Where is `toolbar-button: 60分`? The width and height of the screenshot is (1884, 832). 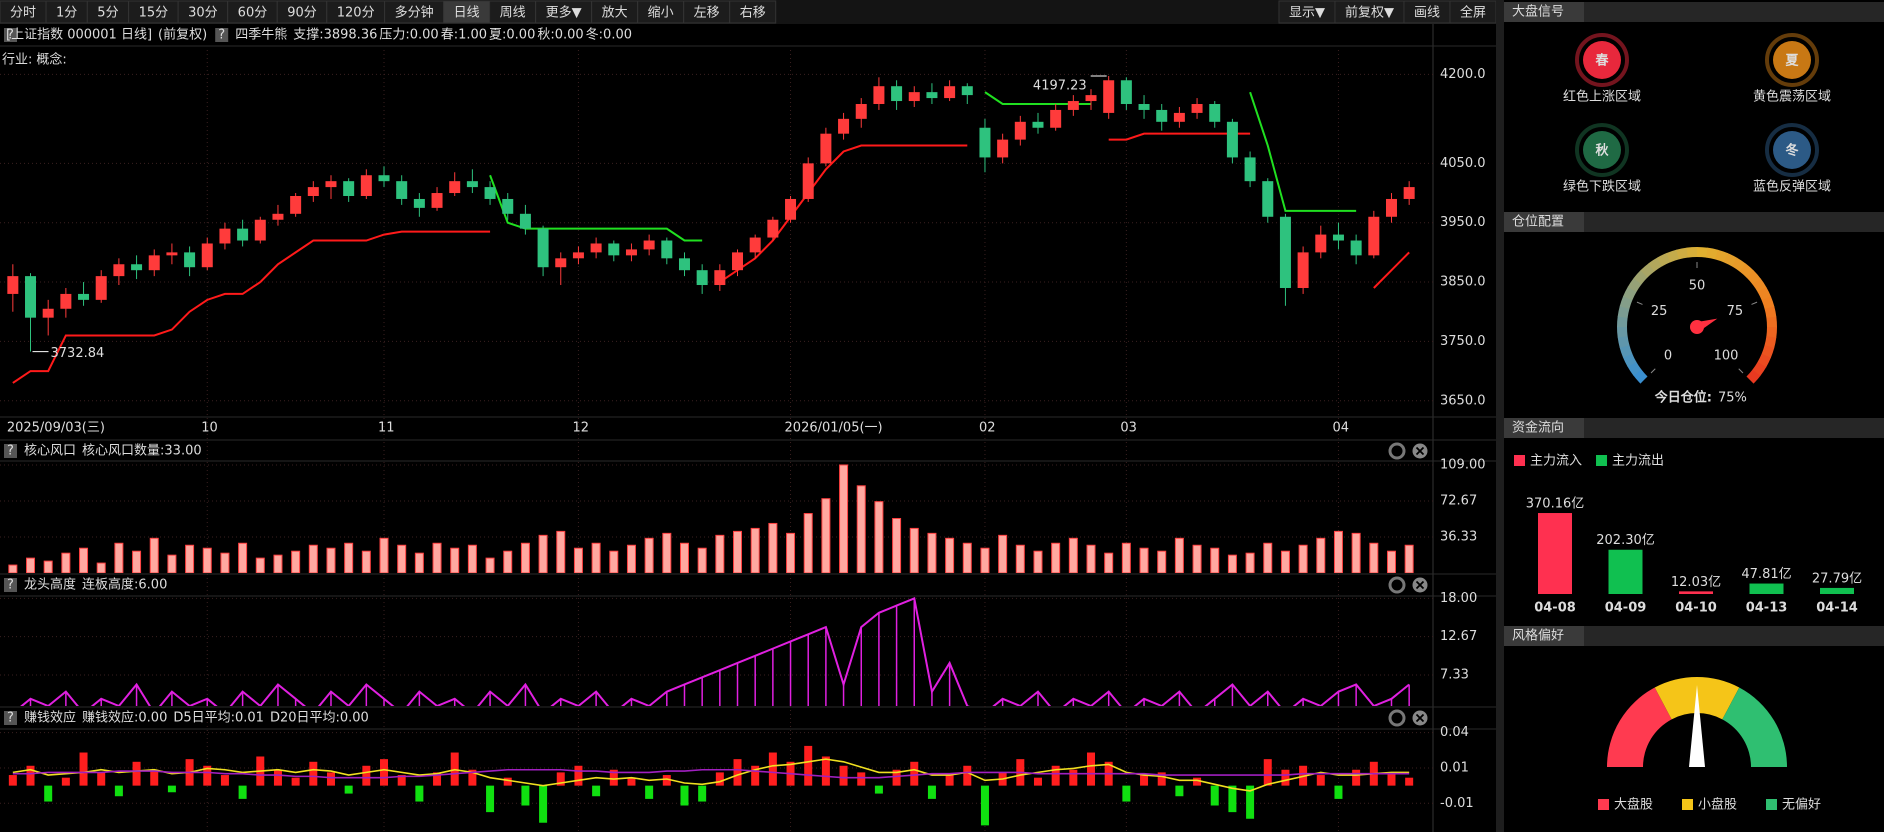
toolbar-button: 60分 is located at coordinates (252, 12).